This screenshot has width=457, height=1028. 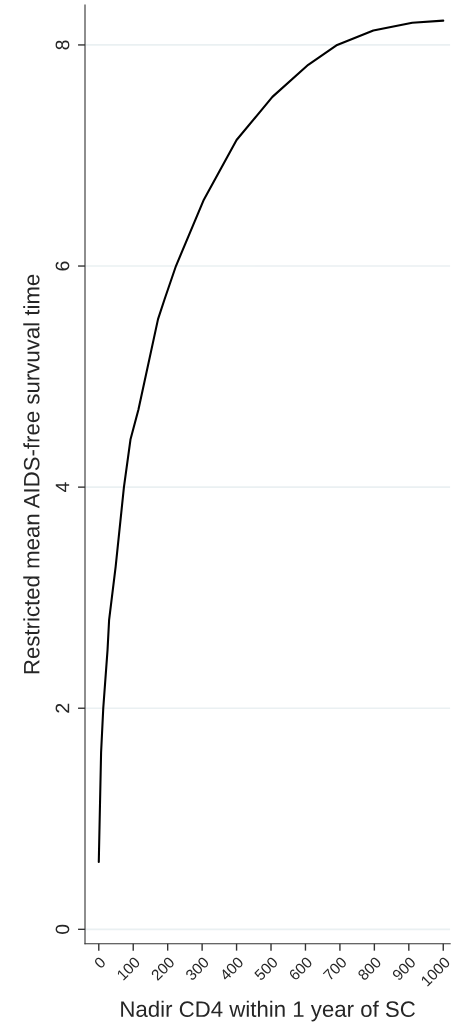 What do you see at coordinates (62, 45) in the screenshot?
I see `y-tick-label: 8` at bounding box center [62, 45].